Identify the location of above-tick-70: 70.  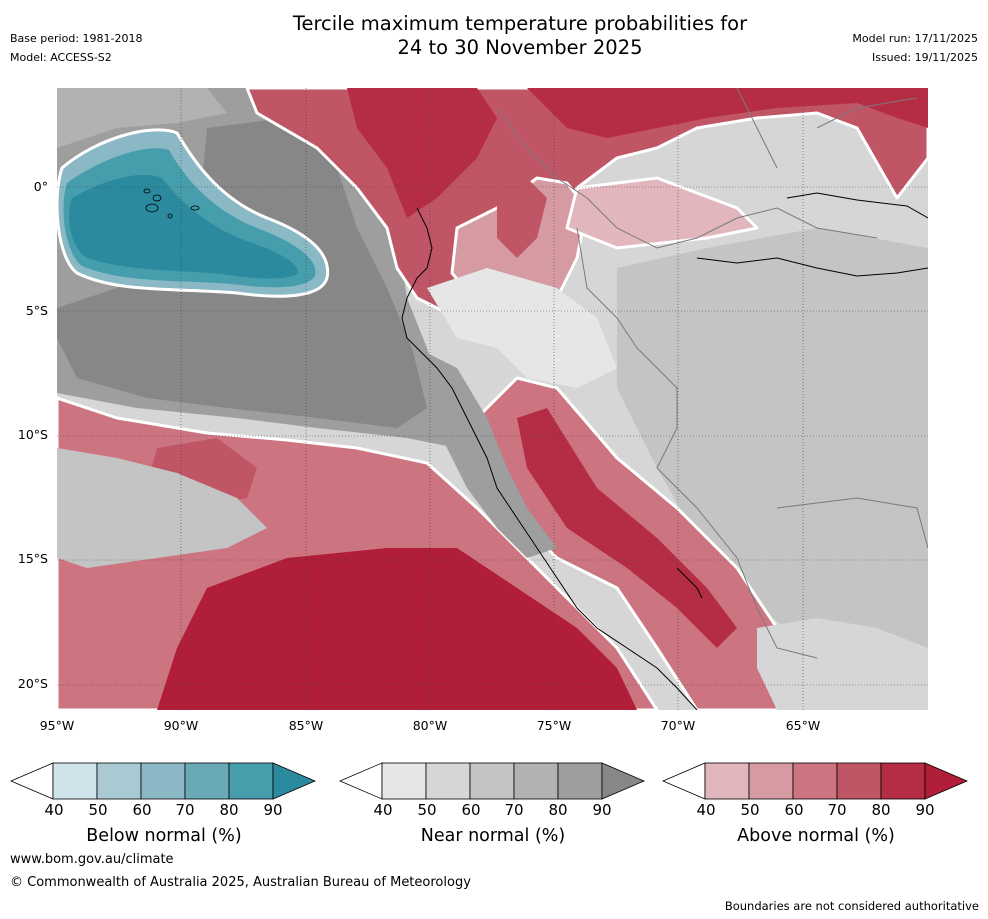
(837, 810).